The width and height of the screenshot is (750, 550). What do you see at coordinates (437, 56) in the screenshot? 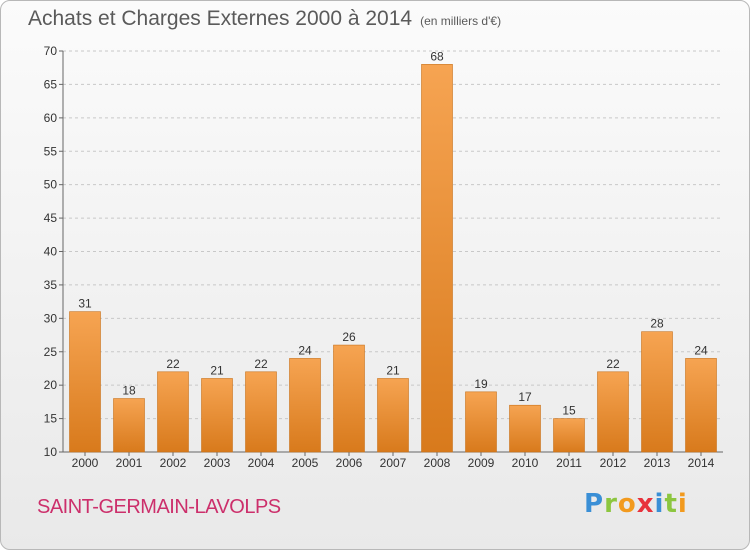
I see `bar-value-label: 68` at bounding box center [437, 56].